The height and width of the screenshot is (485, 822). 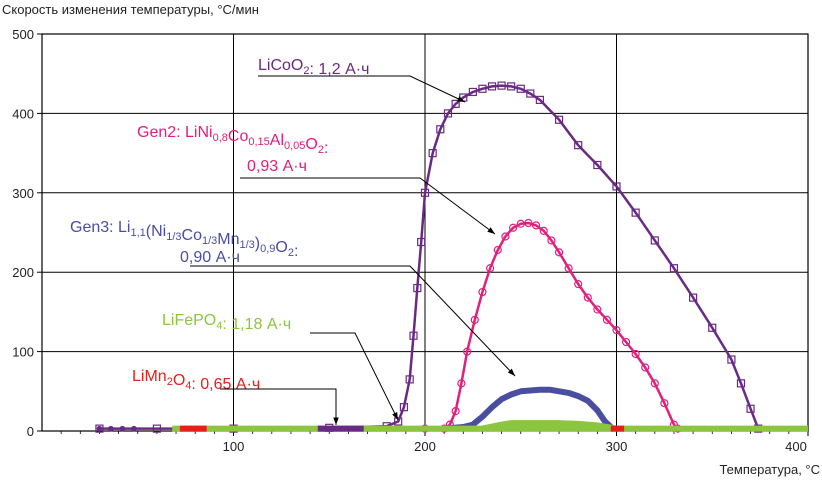 What do you see at coordinates (23, 34) in the screenshot?
I see `tick-label-y: 500` at bounding box center [23, 34].